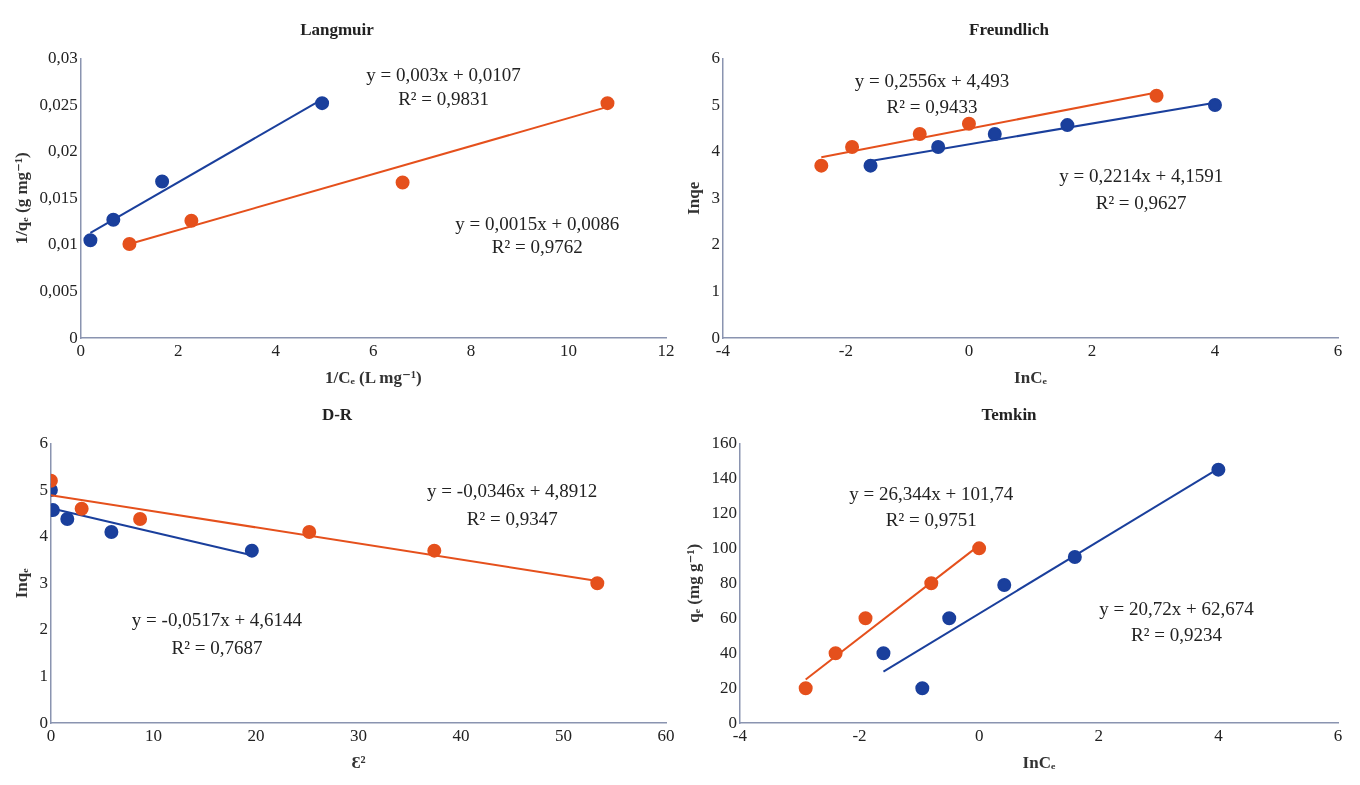  I want to click on annotation: R² = 0,9347, so click(512, 519).